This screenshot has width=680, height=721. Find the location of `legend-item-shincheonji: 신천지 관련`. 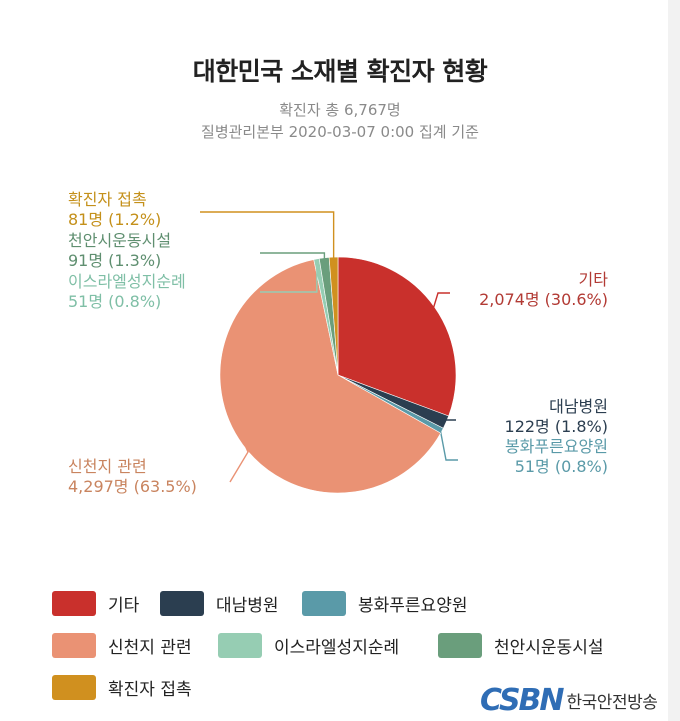

legend-item-shincheonji: 신천지 관련 is located at coordinates (122, 645).